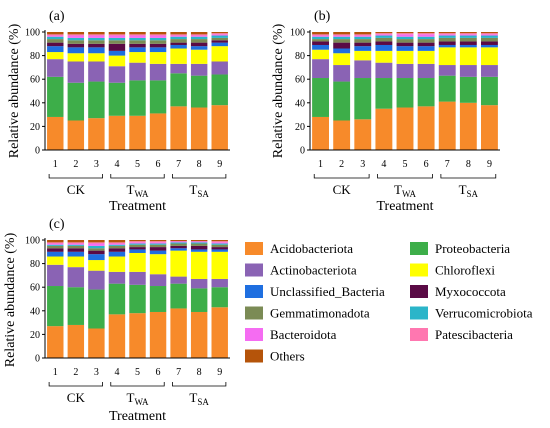 This screenshot has width=550, height=428. What do you see at coordinates (158, 164) in the screenshot?
I see `x-tick-label: 6` at bounding box center [158, 164].